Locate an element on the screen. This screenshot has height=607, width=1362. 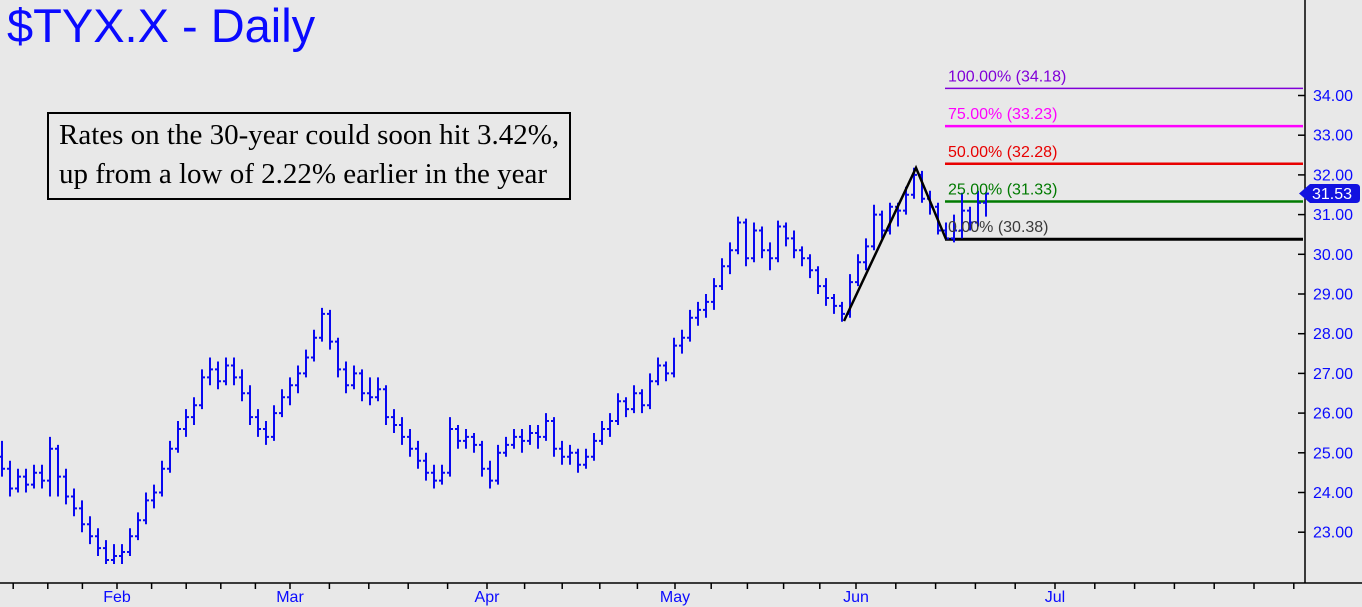
chart-title: $TYX.X - Daily is located at coordinates (161, 26).